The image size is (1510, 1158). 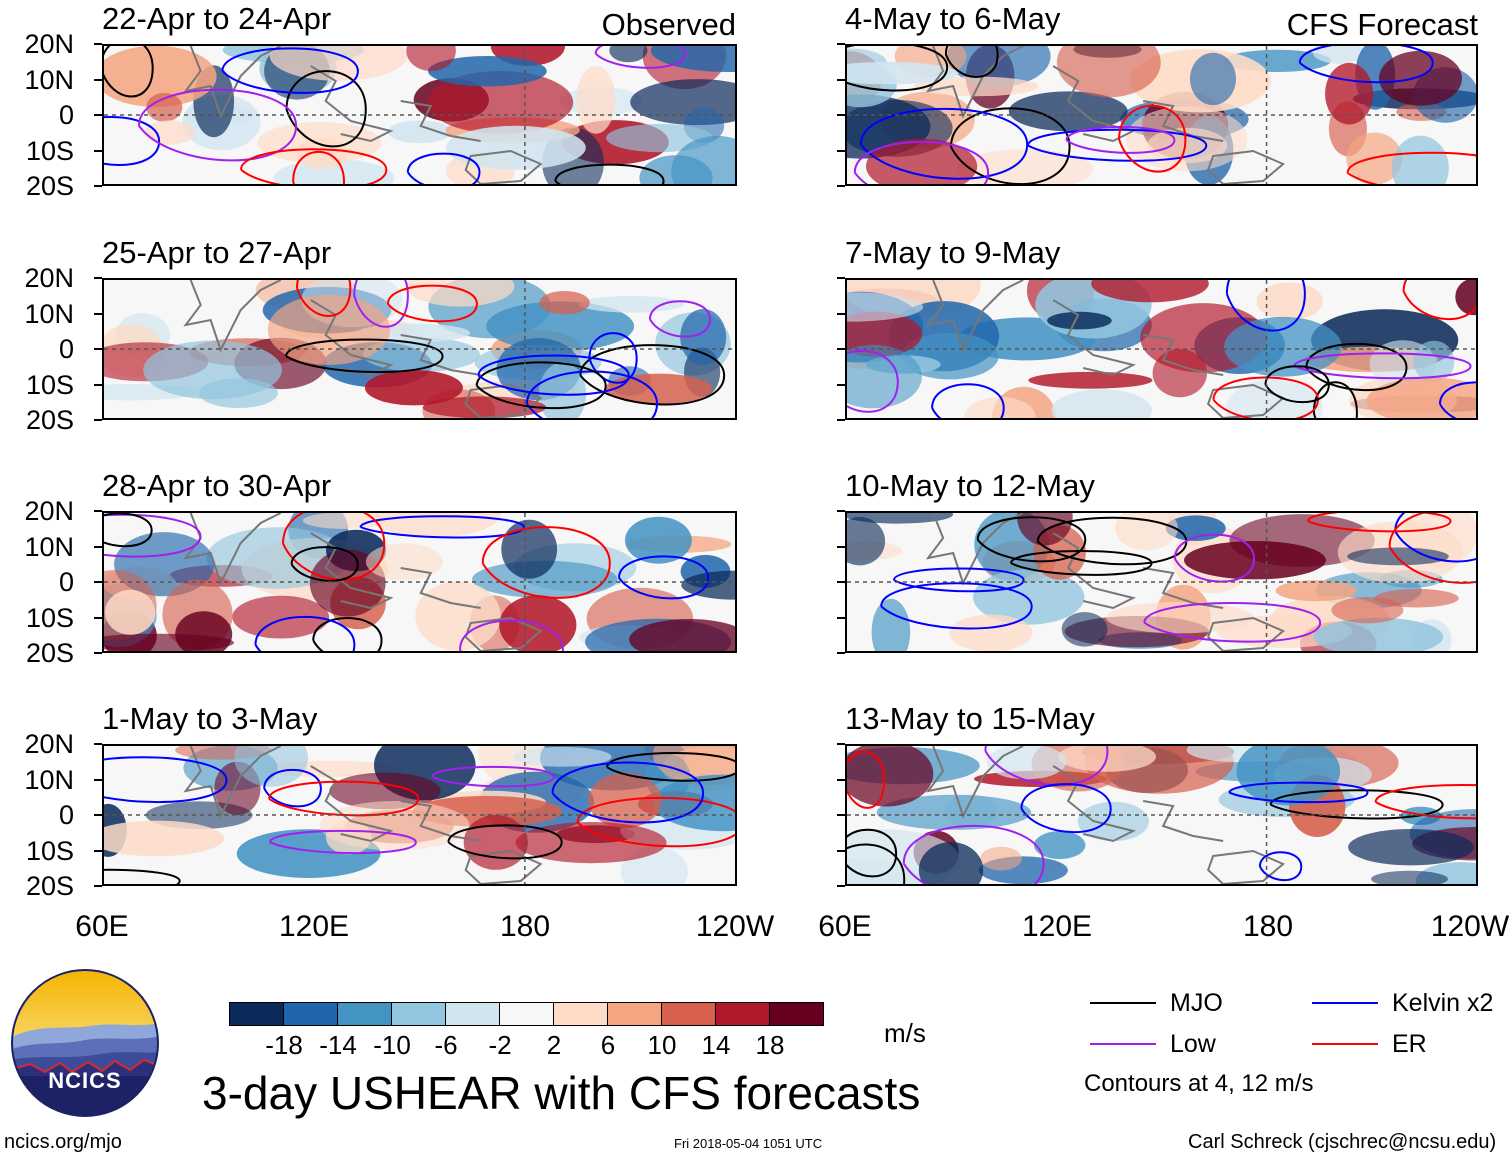 What do you see at coordinates (662, 1045) in the screenshot?
I see `colorbar-tick-label: 10` at bounding box center [662, 1045].